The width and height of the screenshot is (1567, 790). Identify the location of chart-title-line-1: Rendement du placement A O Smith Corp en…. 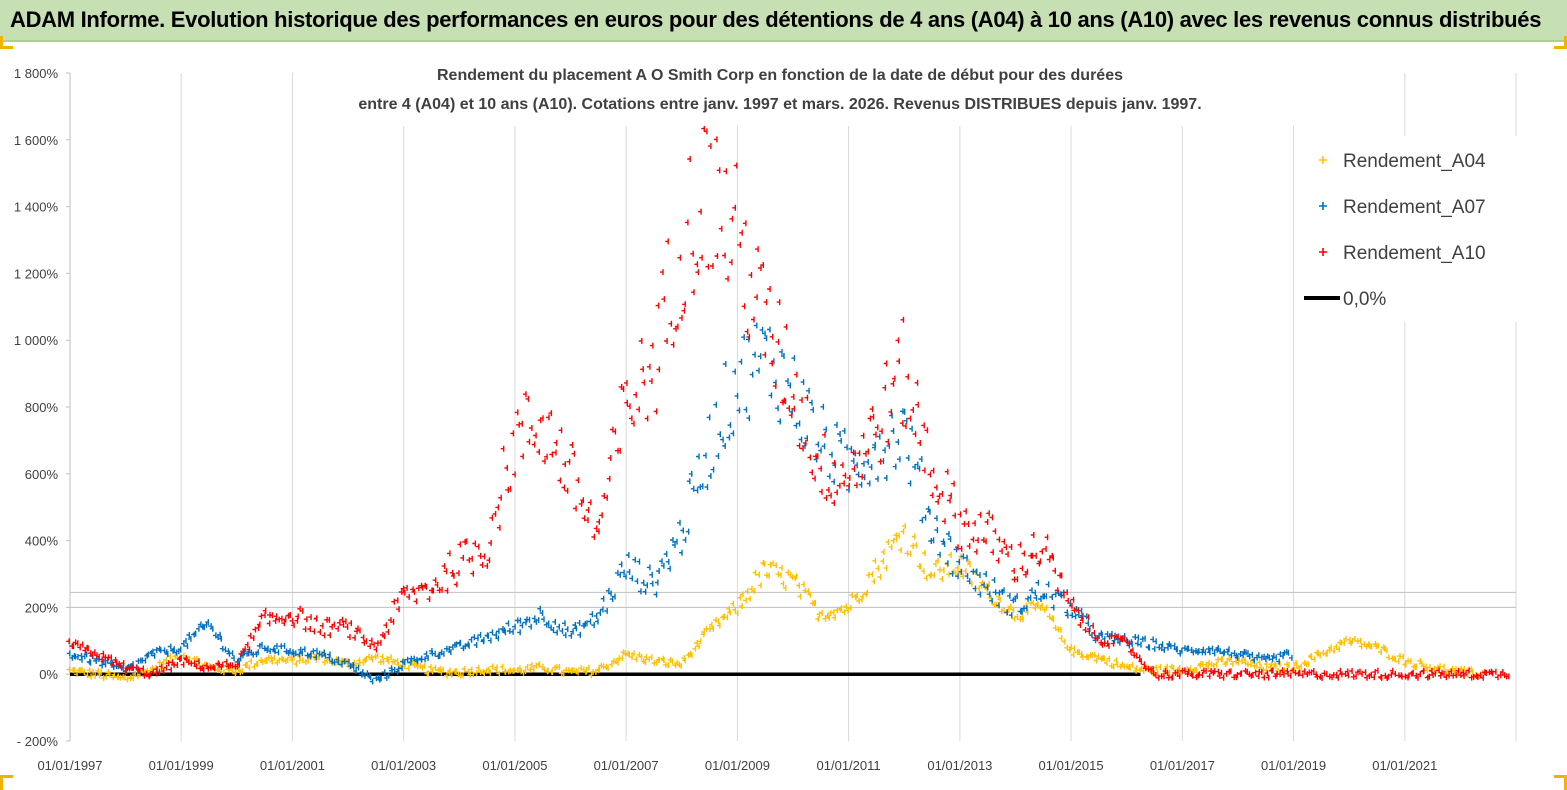
(780, 75).